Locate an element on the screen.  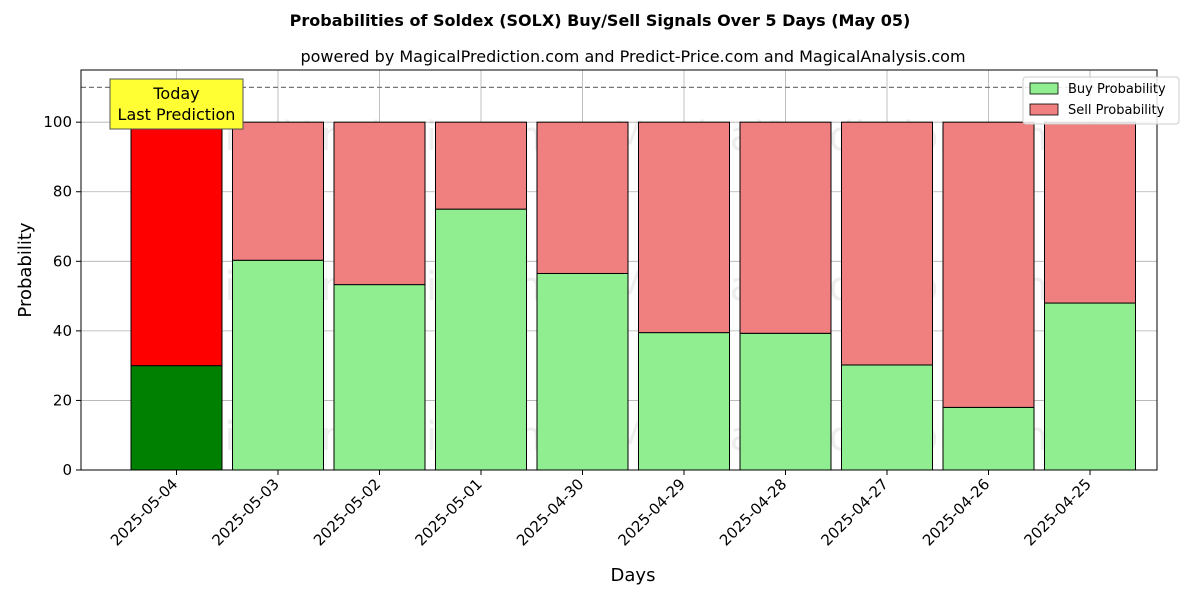
legend: Buy Probability Sell Probability is located at coordinates (1101, 100).